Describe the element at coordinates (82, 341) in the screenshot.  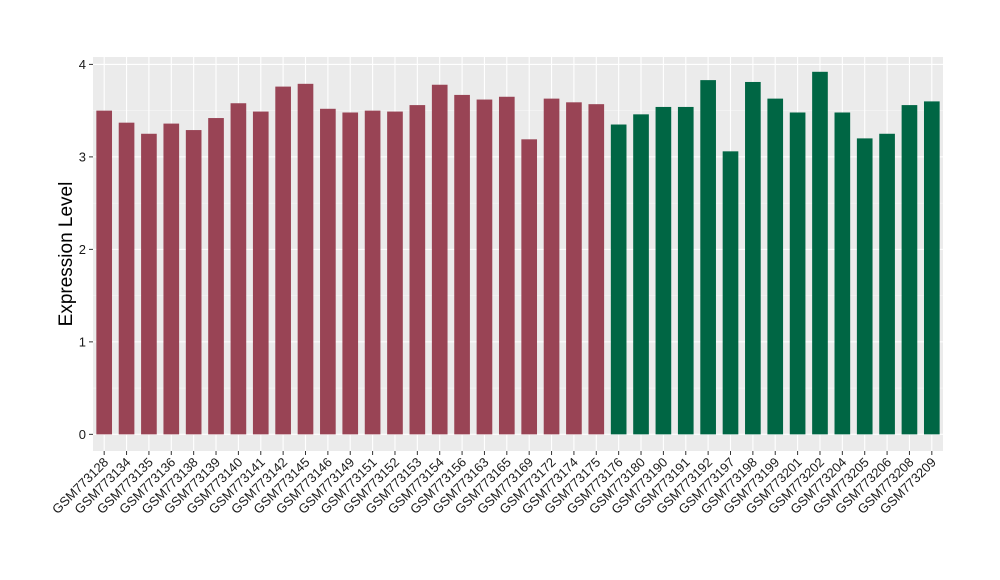
I see `y-tick-label: 1` at that location.